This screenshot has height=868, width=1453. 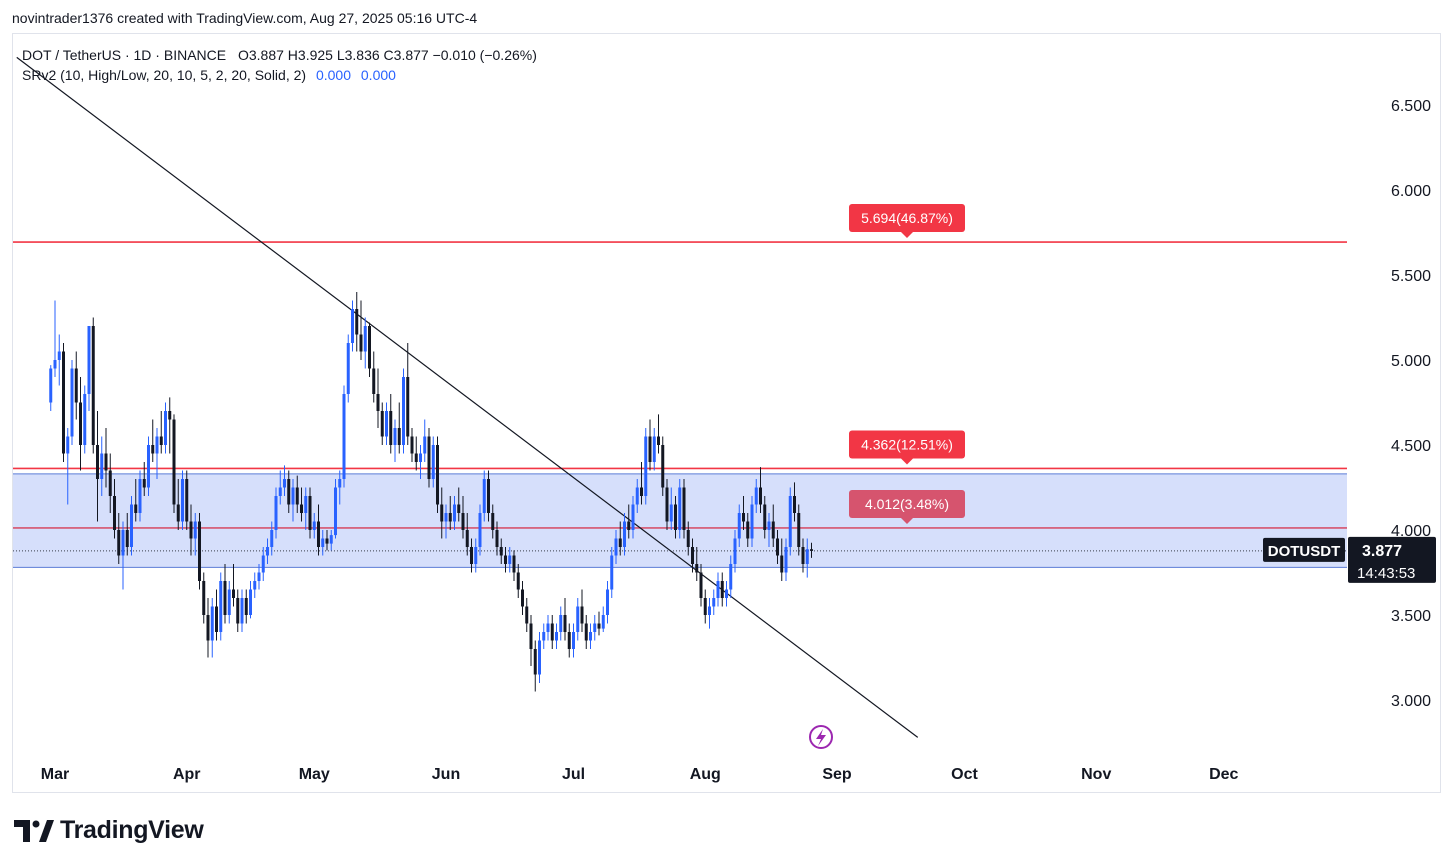 I want to click on level-label-2: 4.012(3.48%), so click(x=907, y=506).